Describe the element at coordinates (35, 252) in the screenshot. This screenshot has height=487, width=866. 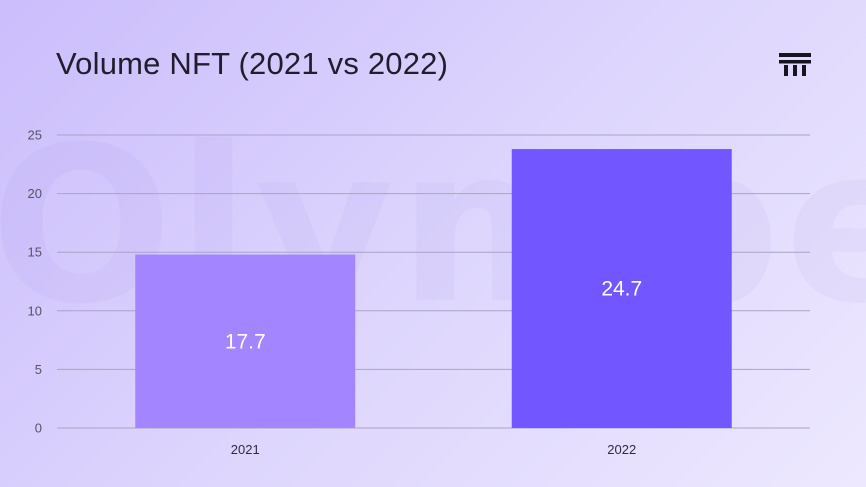
I see `y-tick-label: 15` at that location.